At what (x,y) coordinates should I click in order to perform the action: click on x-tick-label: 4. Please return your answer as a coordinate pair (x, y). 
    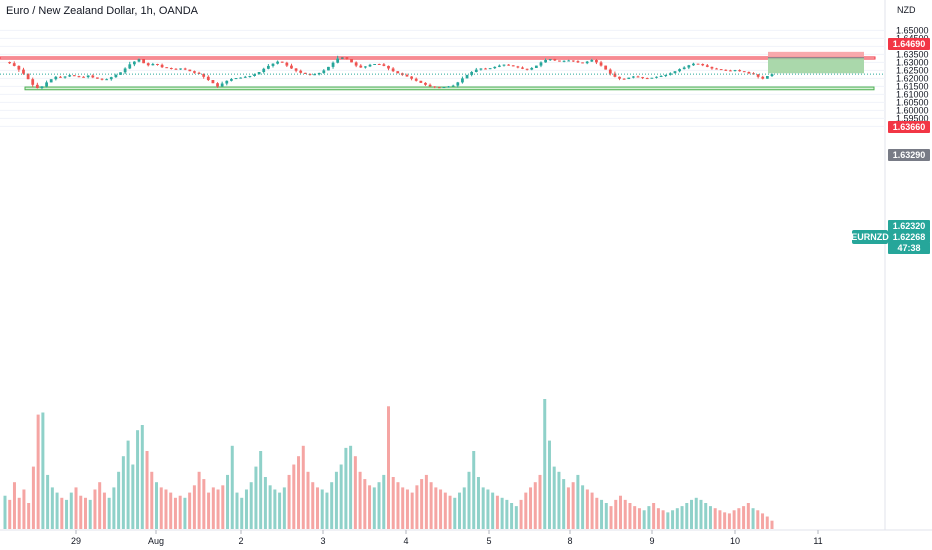
    Looking at the image, I should click on (405, 541).